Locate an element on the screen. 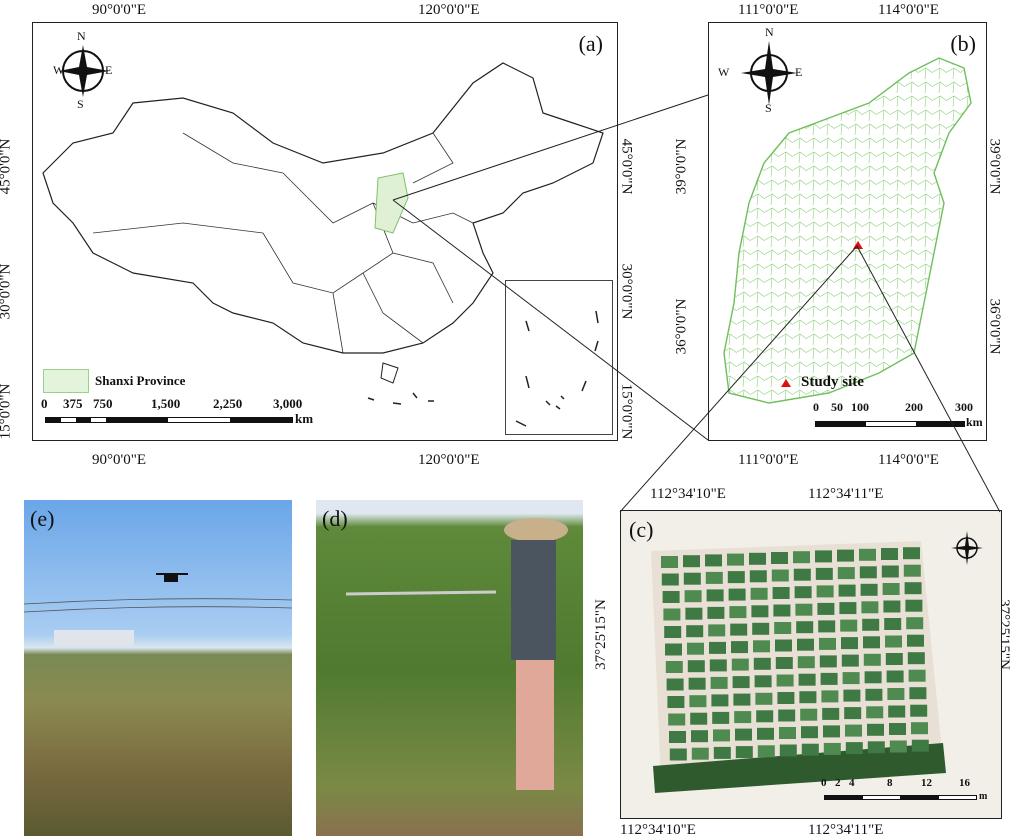 Image resolution: width=1024 pixels, height=839 pixels. panel-c-uav-plot-image: (c) 0 2 4 8 12 16 m is located at coordinates (811, 664).